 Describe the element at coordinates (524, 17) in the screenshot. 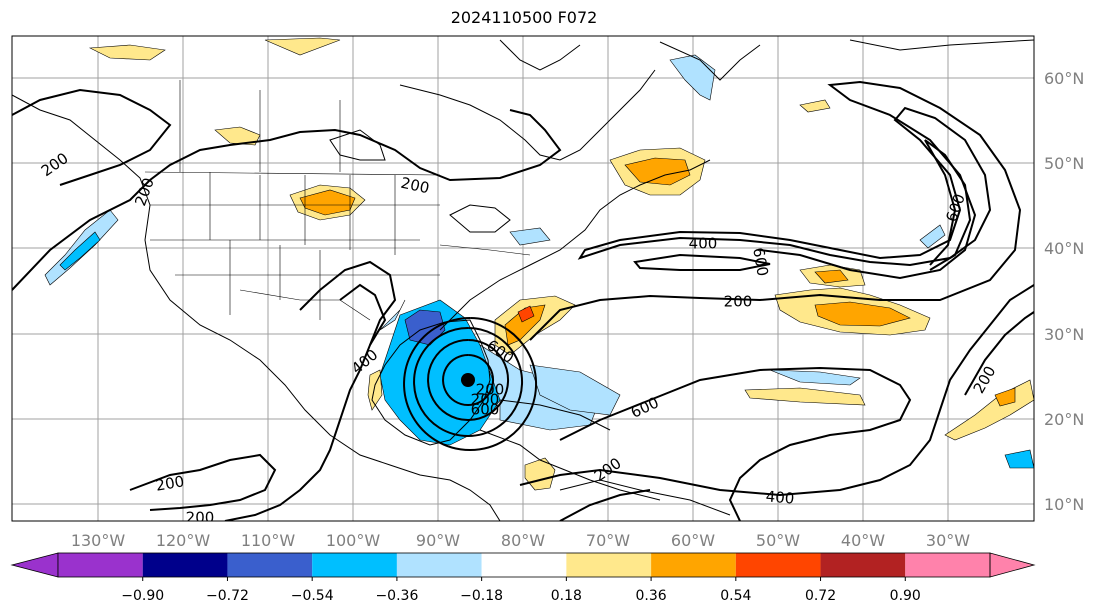

I see `map-title: 2024110500 F072` at that location.